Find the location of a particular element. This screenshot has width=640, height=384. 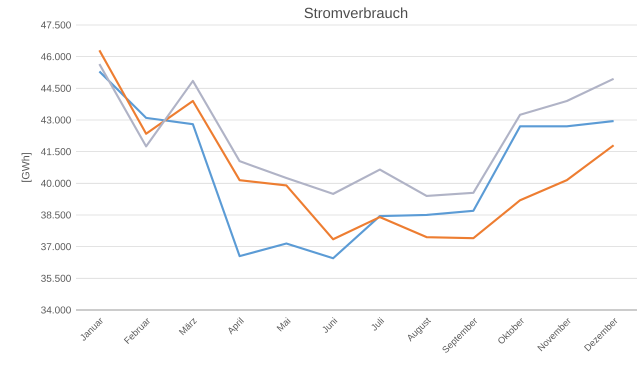

y-tick-label: 44.500 is located at coordinates (55, 88).